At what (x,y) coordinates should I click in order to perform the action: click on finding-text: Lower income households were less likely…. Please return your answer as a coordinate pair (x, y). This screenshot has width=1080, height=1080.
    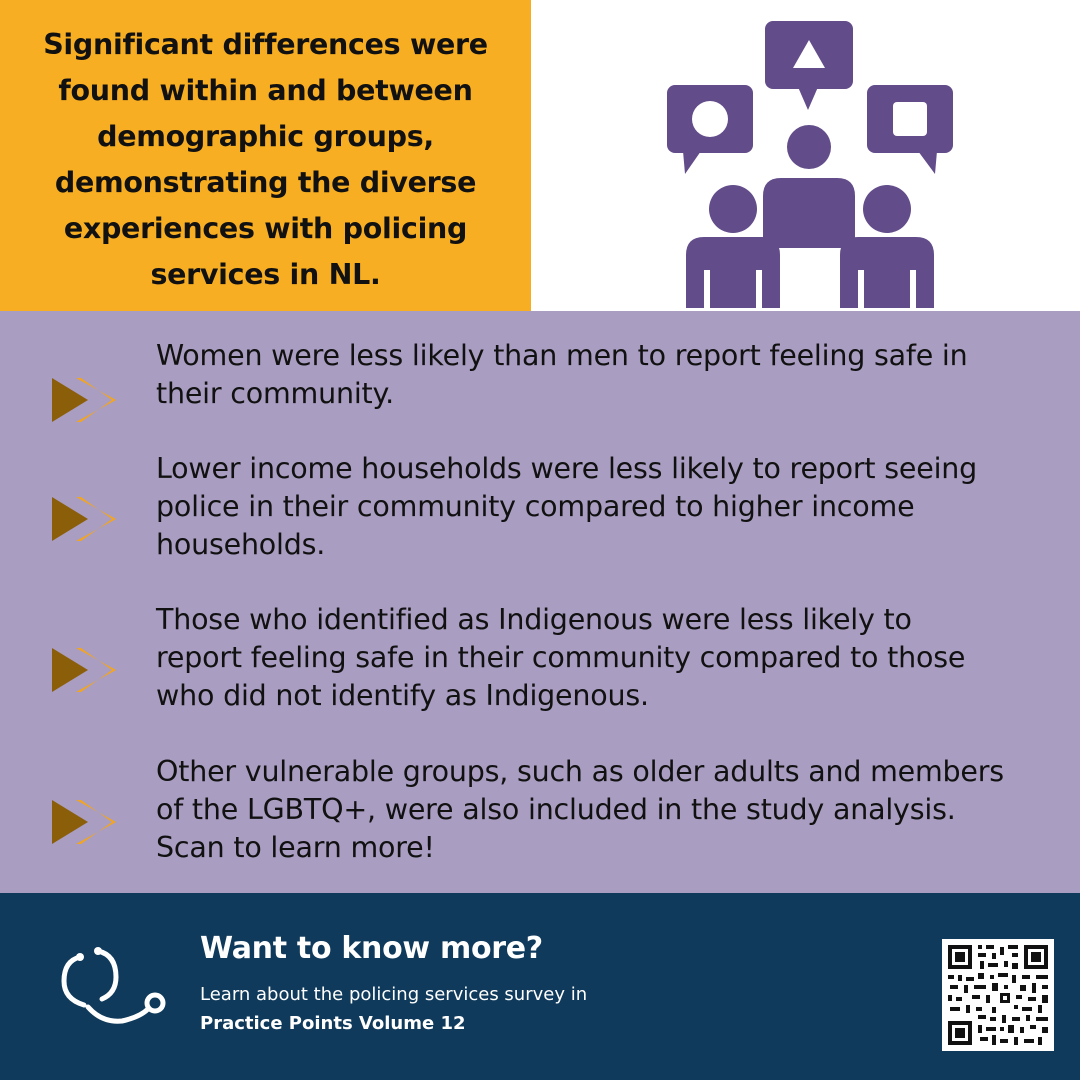
    Looking at the image, I should click on (567, 506).